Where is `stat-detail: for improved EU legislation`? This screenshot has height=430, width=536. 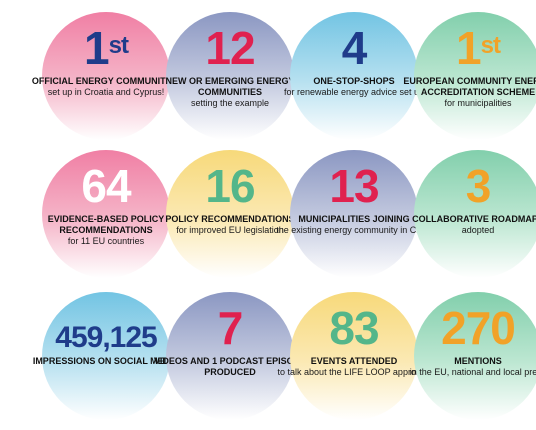 stat-detail: for improved EU legislation is located at coordinates (230, 230).